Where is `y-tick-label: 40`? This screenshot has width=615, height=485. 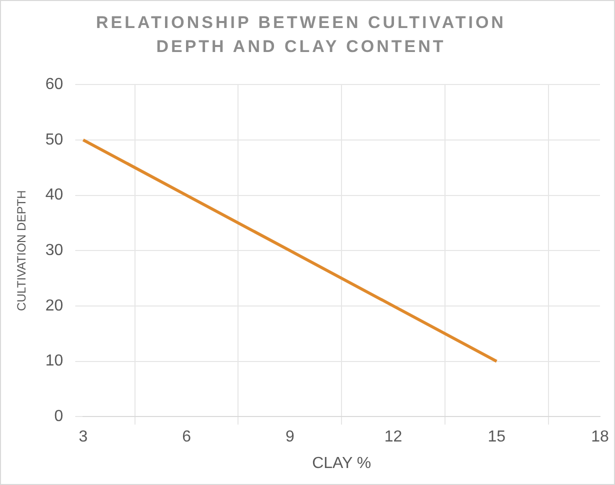
y-tick-label: 40 is located at coordinates (54, 195).